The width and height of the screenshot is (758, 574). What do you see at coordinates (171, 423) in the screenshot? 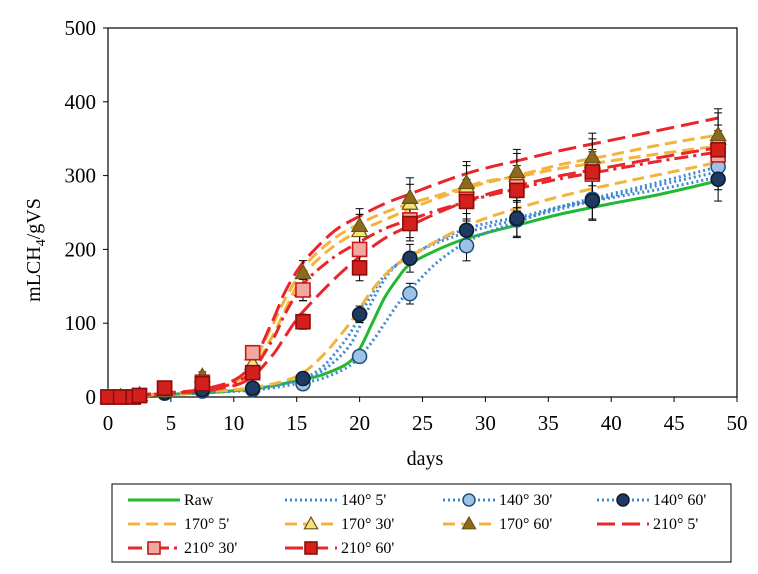
I see `x-tick-label-1: 5` at bounding box center [171, 423].